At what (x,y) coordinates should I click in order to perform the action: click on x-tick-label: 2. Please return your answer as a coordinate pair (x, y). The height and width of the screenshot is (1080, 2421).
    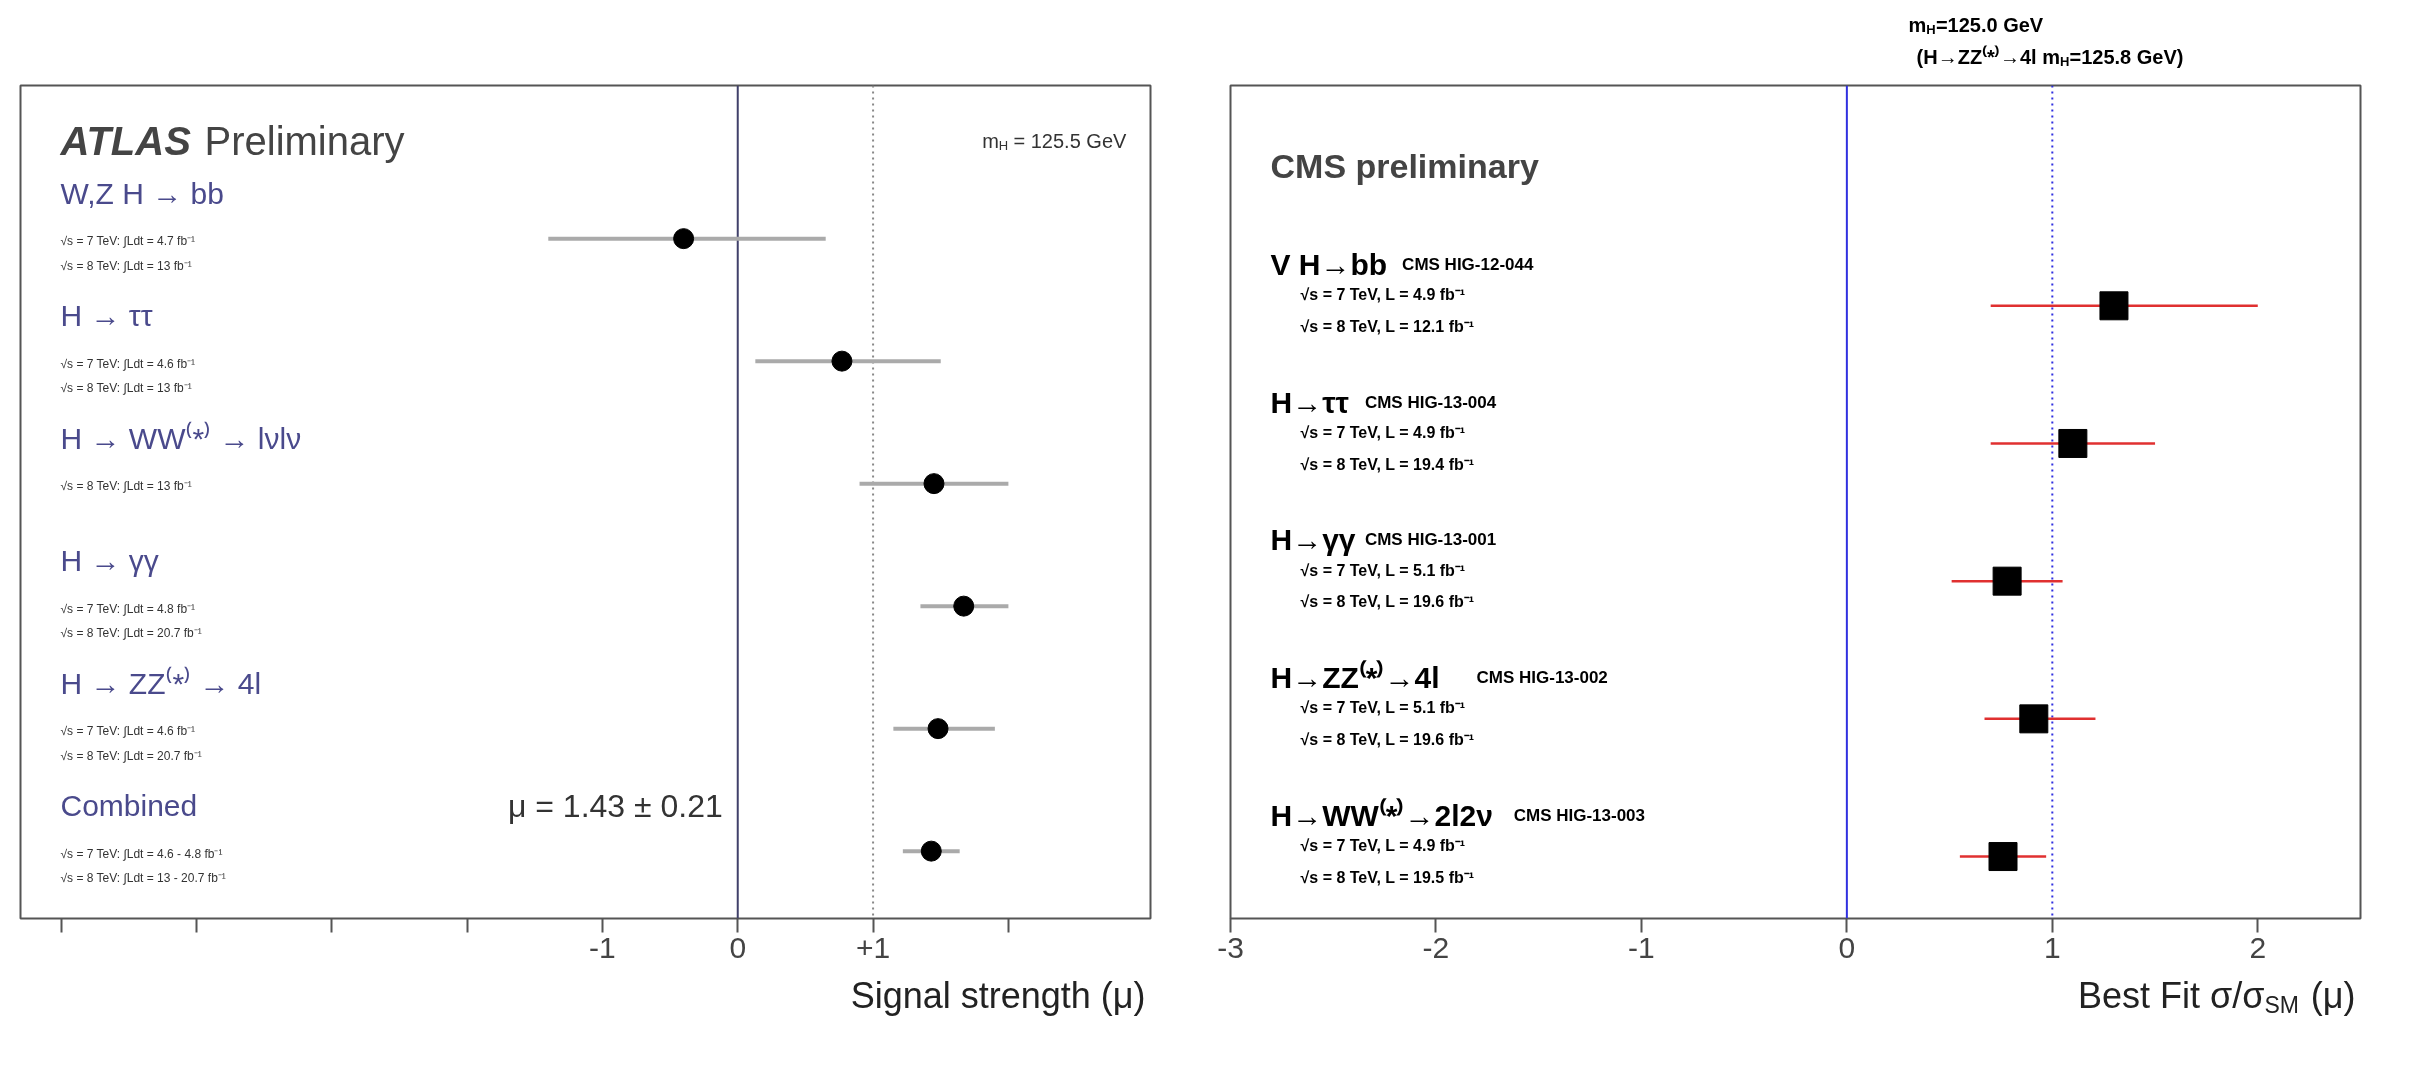
    Looking at the image, I should click on (2258, 947).